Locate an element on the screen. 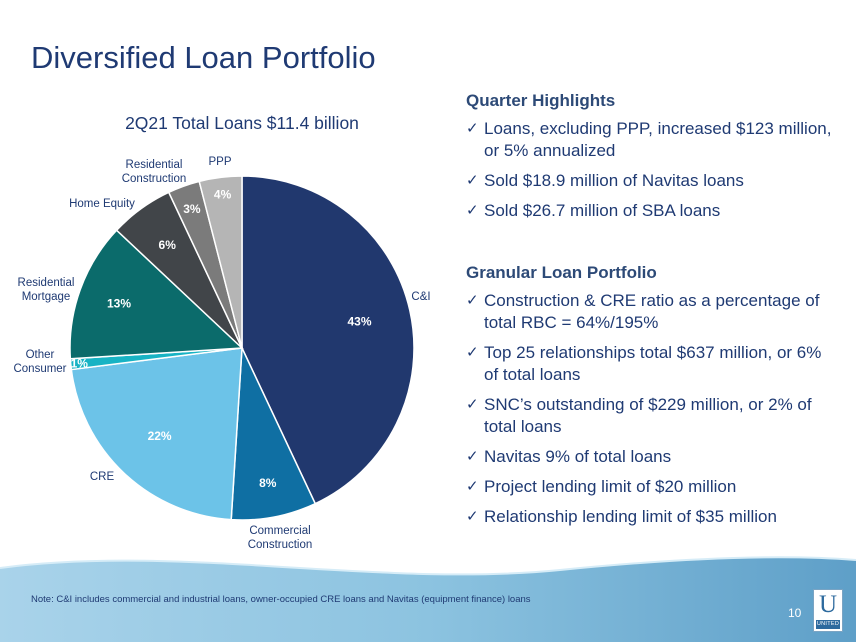 The image size is (856, 642). pie-category-label-line: CRE is located at coordinates (102, 477).